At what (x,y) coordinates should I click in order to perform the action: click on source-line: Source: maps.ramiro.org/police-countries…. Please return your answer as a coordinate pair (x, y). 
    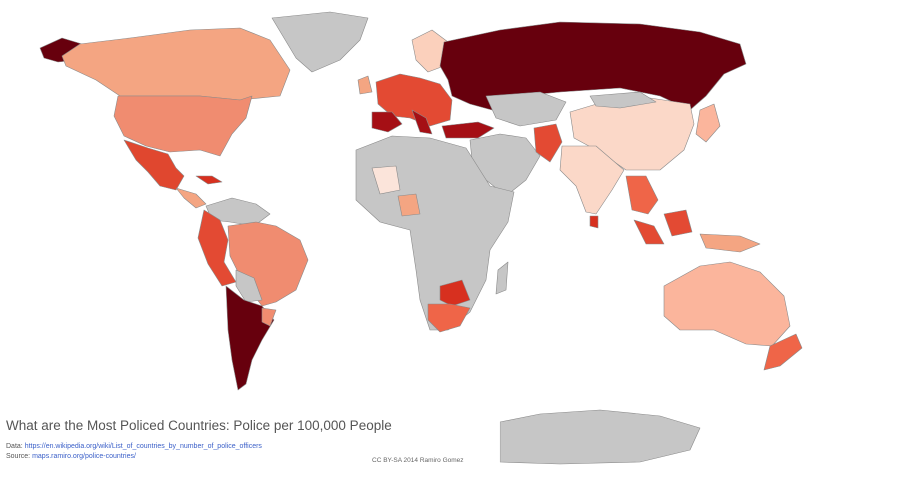
    Looking at the image, I should click on (71, 456).